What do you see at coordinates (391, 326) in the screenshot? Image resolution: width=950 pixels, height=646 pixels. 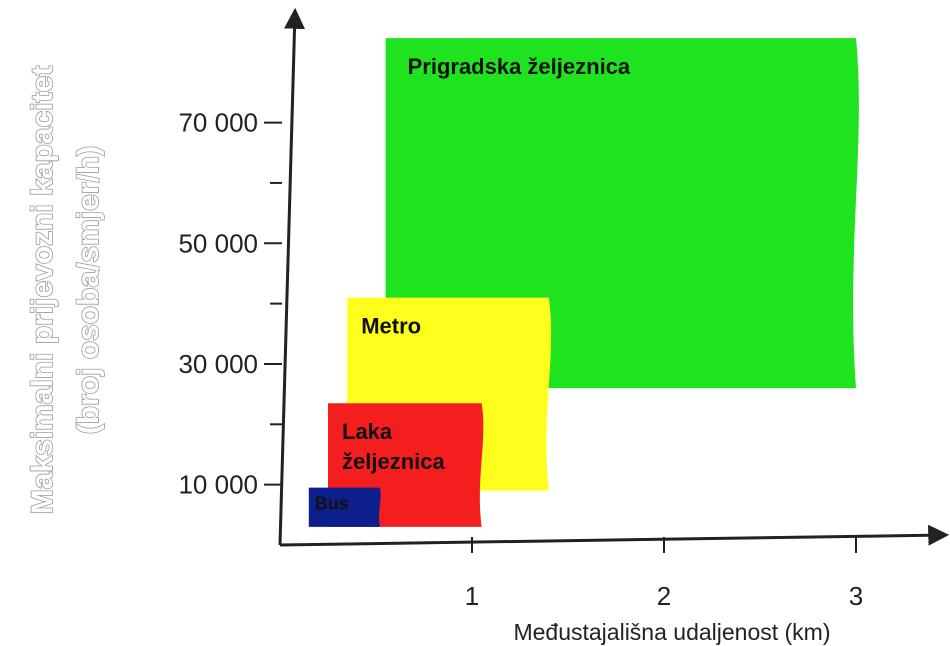 I see `region-label-metro: Metro` at bounding box center [391, 326].